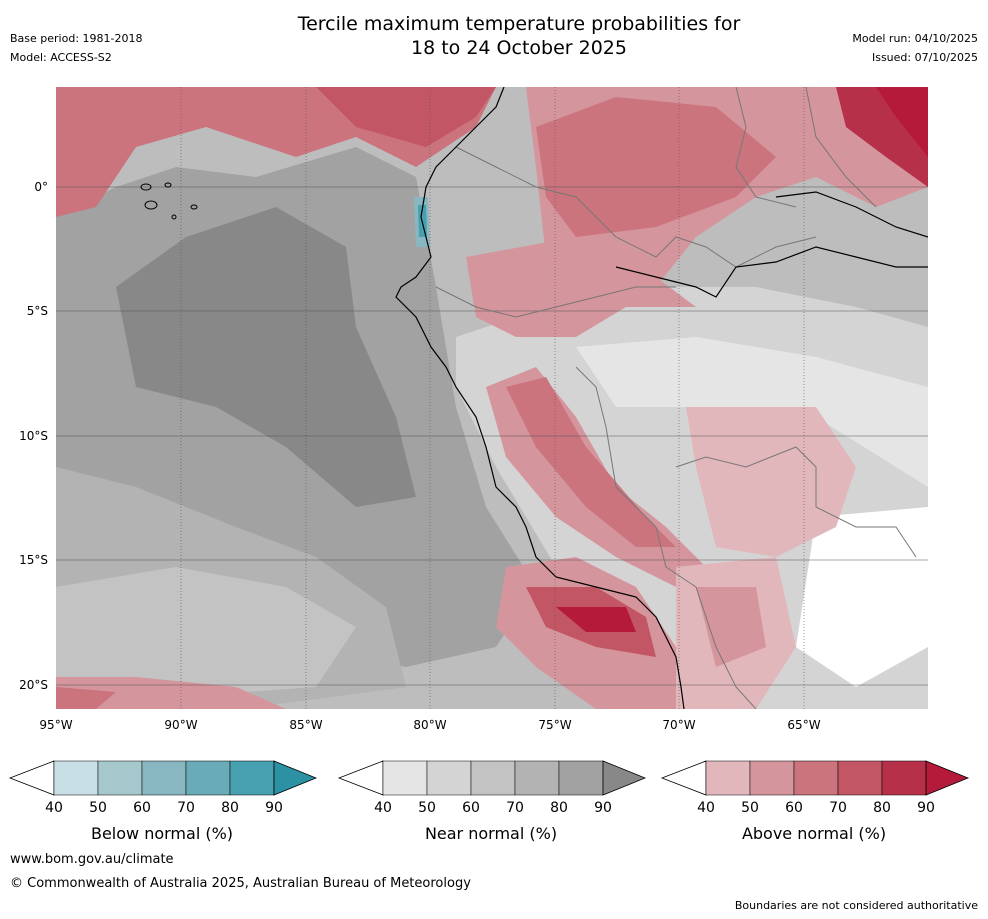  I want to click on meta-right: Model run: 04/10/2025 Issued: 07/10/2025, so click(915, 51).